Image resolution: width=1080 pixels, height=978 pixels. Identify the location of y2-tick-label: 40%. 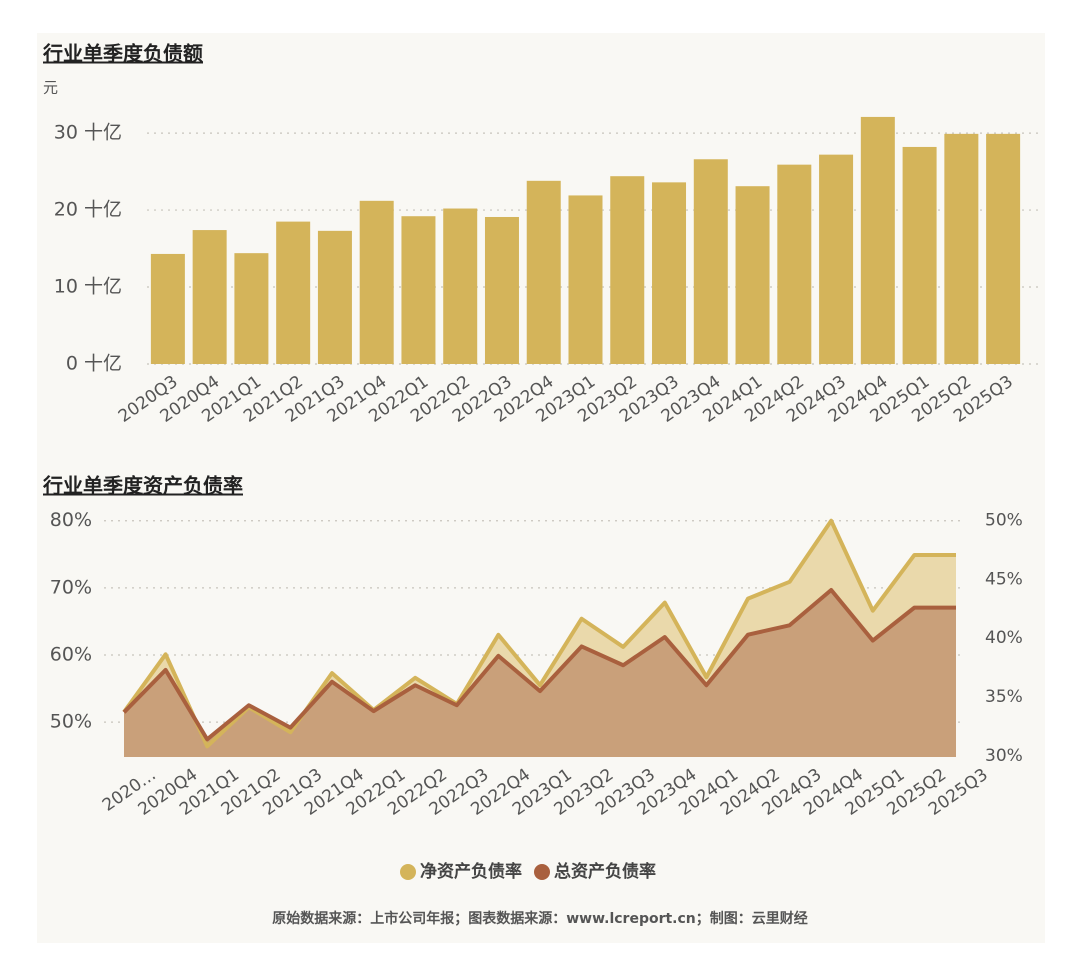
(1004, 638).